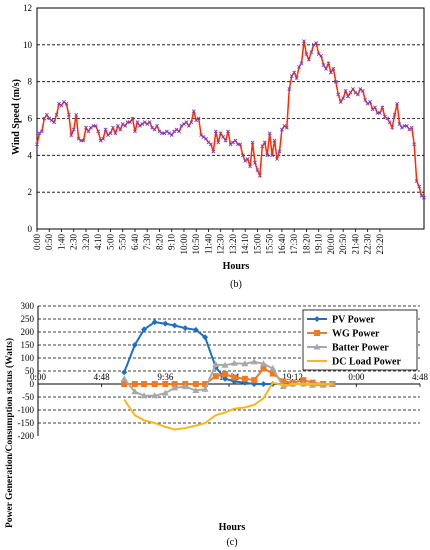 The image size is (430, 550). I want to click on wind-chart-y-axis-label: Wind Speed (m/s), so click(16, 117).